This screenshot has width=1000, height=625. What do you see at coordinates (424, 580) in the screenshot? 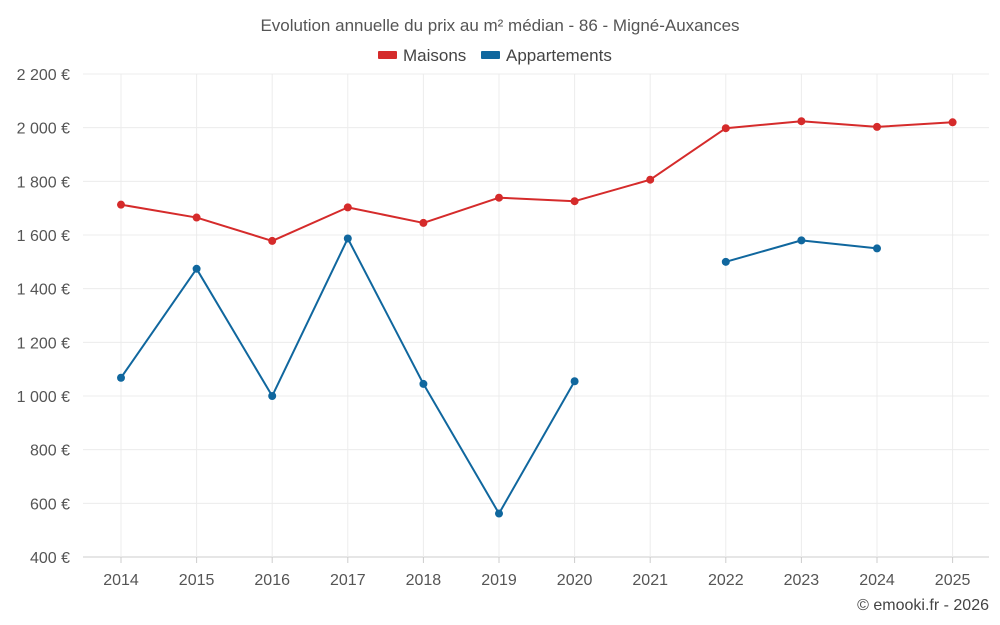
I see `x-tick-label: 2018` at bounding box center [424, 580].